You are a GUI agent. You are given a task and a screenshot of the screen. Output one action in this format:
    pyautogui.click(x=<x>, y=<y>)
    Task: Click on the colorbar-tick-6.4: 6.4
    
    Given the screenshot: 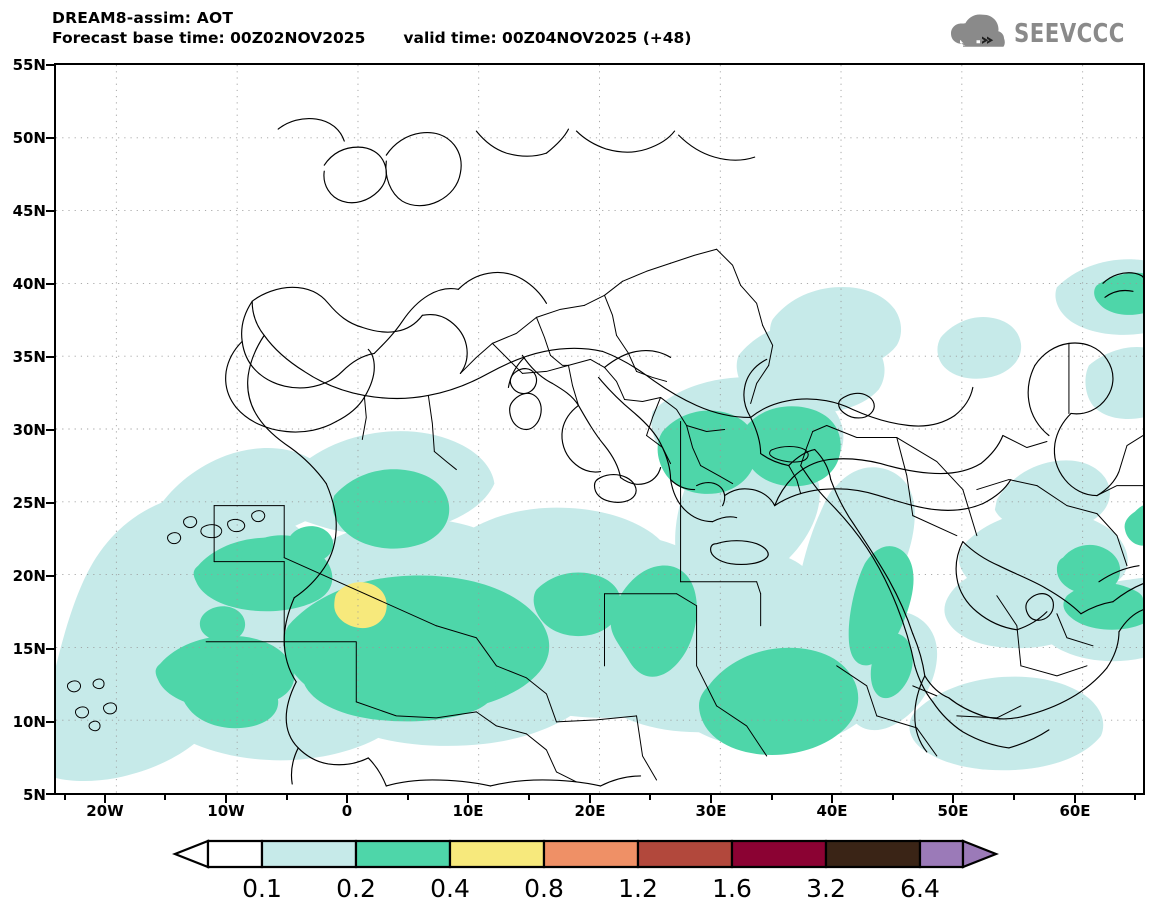 What is the action you would take?
    pyautogui.click(x=920, y=888)
    